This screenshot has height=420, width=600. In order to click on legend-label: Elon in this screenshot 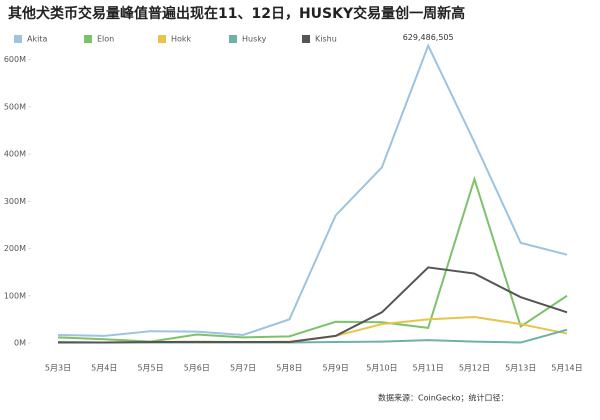, I will do `click(105, 39)`.